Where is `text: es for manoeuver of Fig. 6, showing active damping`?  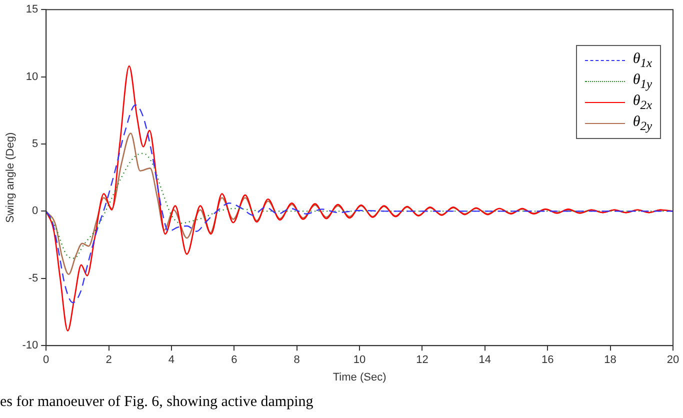
text: es for manoeuver of Fig. 6, showing active damping is located at coordinates (157, 402).